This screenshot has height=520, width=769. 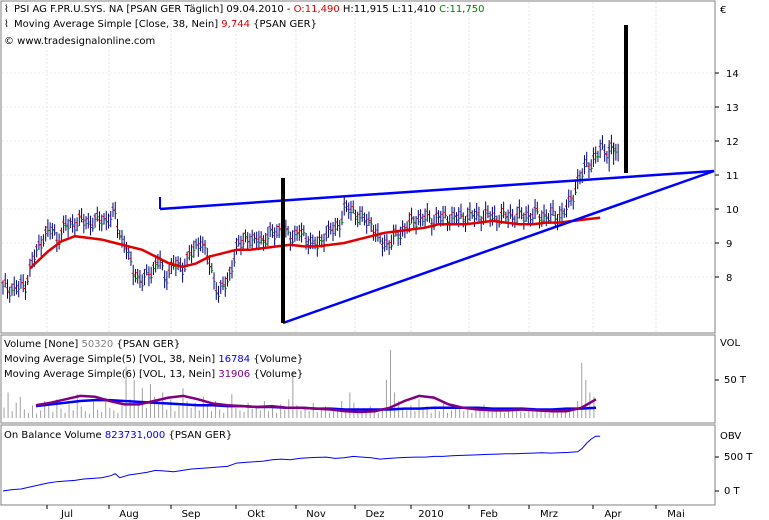 I want to click on price-tick-label: 14, so click(x=732, y=74).